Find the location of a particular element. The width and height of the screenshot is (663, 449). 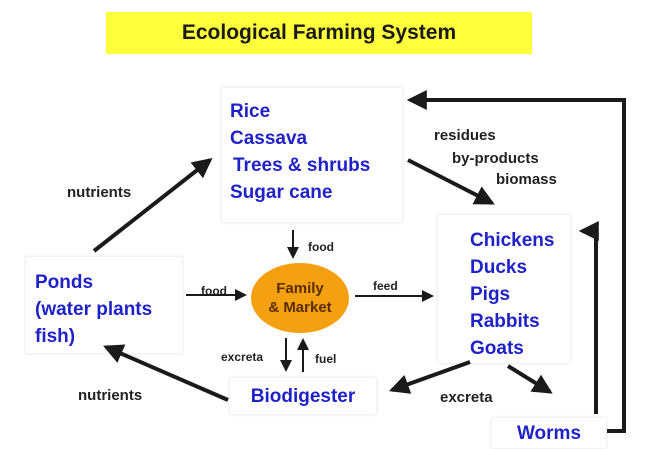

animals-node: Chickens Ducks Pigs Rabbits Goats is located at coordinates (504, 289).